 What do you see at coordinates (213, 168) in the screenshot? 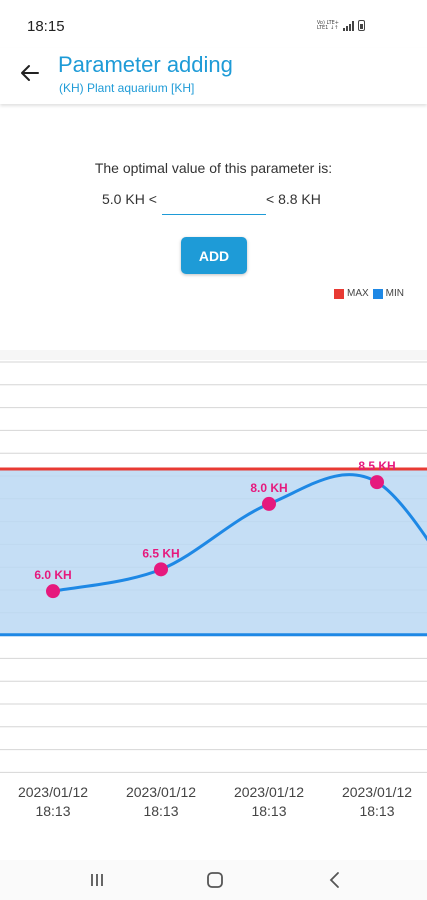
I see `optimal-value-text: The optimal value of this parameter is:` at bounding box center [213, 168].